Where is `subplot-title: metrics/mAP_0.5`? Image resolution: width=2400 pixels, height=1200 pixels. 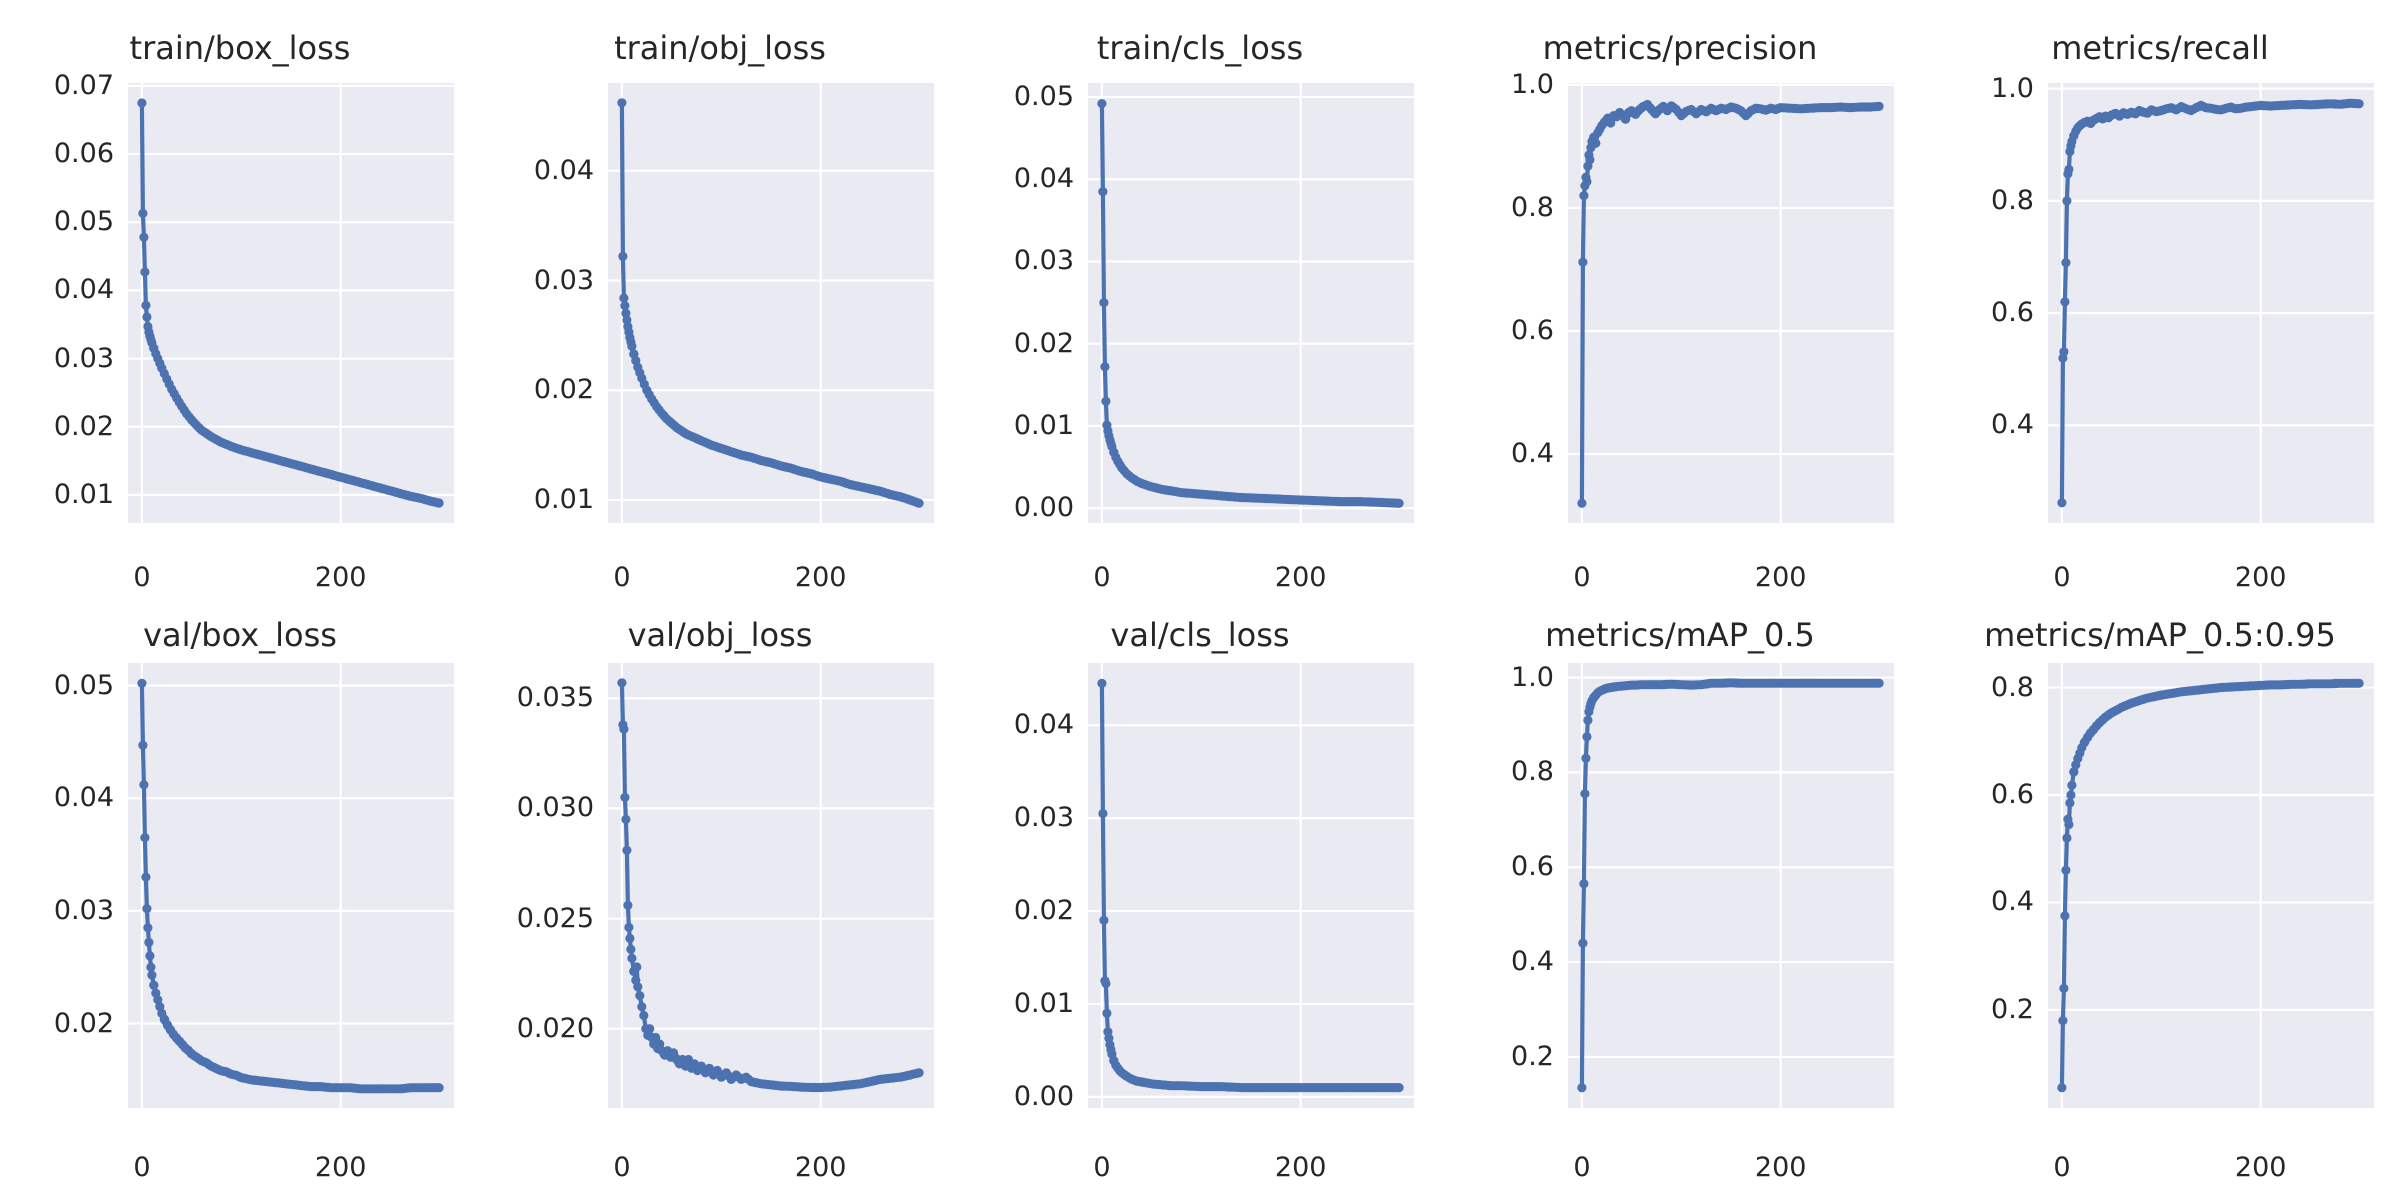
subplot-title: metrics/mAP_0.5 is located at coordinates (1680, 635).